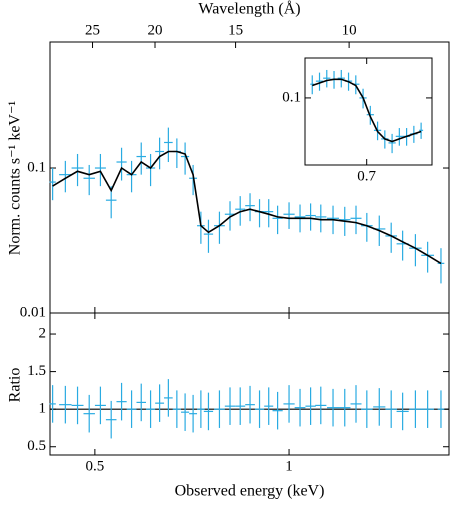 The height and width of the screenshot is (507, 451). Describe the element at coordinates (235, 30) in the screenshot. I see `x2-tick-label: 15` at that location.